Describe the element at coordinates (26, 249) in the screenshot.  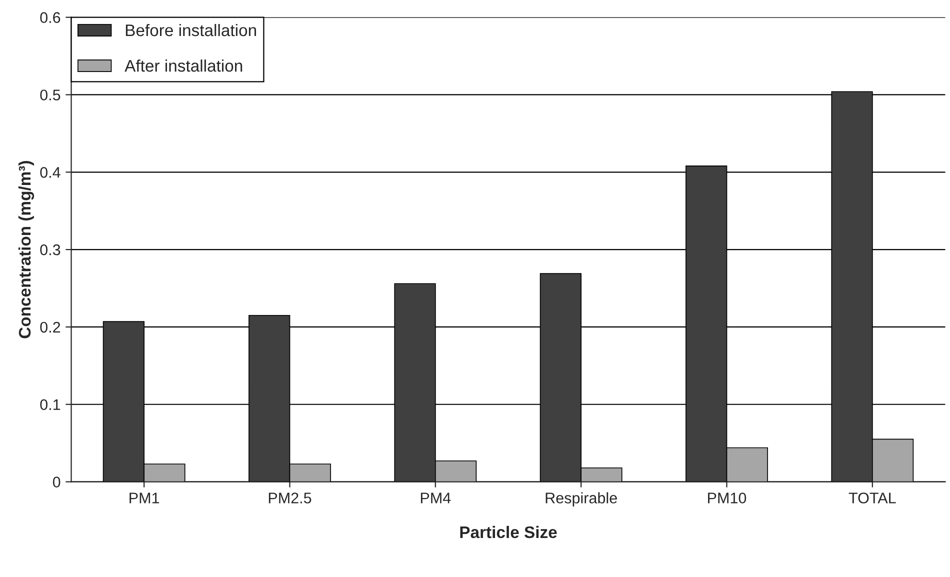
I see `y-axis-title: Concentration (mg/m³)` at that location.